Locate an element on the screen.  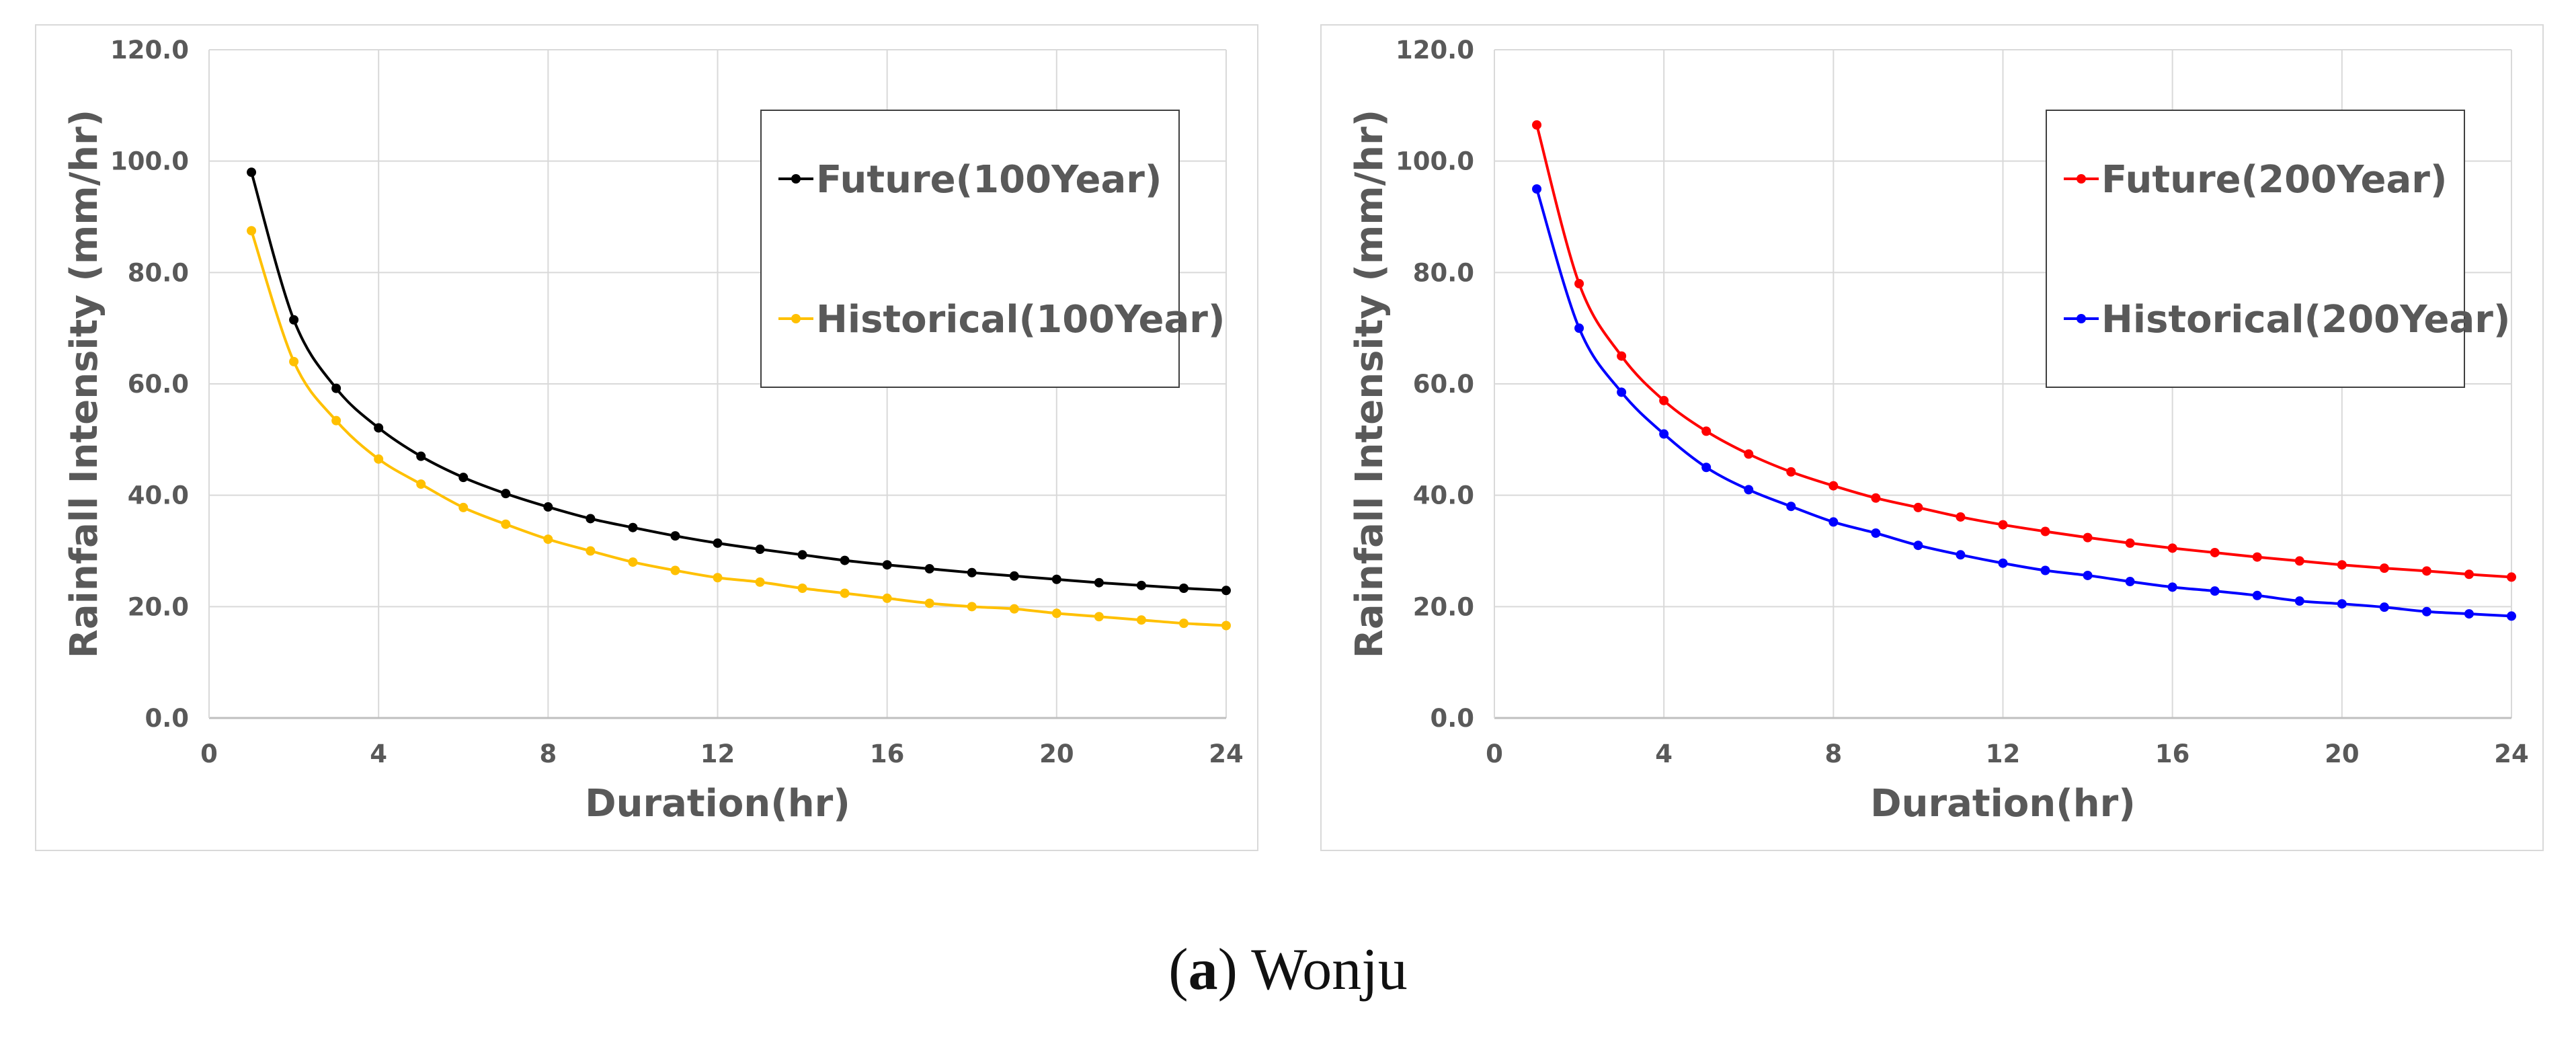
y-tick-label: 120.0 is located at coordinates (149, 50).